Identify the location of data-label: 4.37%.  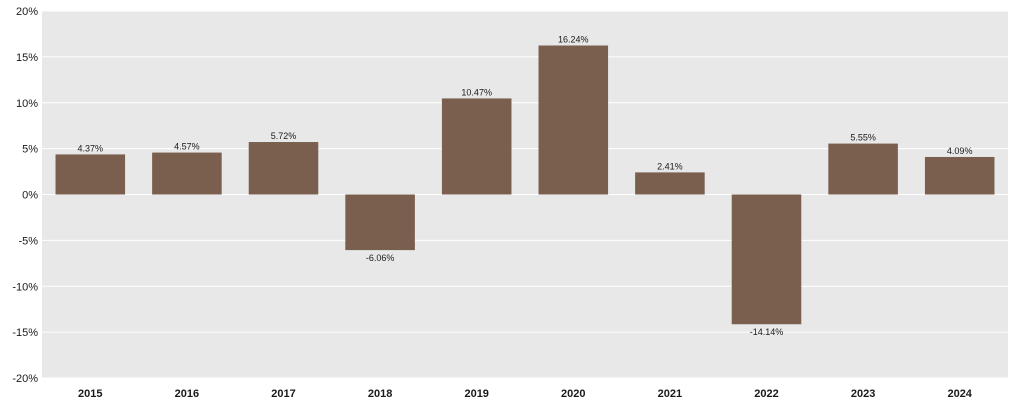
(91, 148).